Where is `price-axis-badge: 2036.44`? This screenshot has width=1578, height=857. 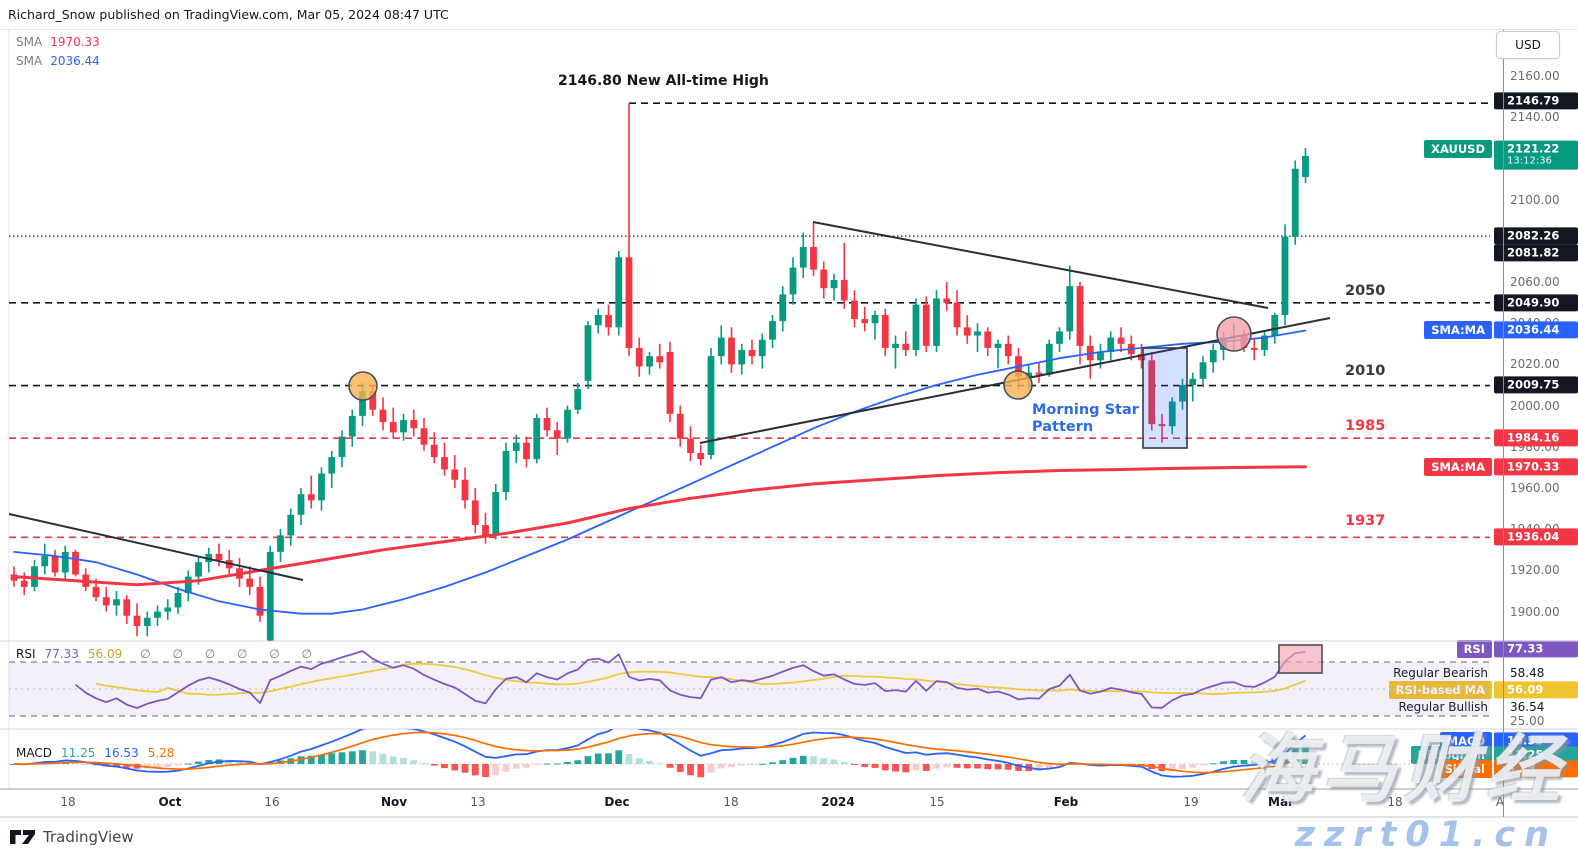
price-axis-badge: 2036.44 is located at coordinates (1536, 330).